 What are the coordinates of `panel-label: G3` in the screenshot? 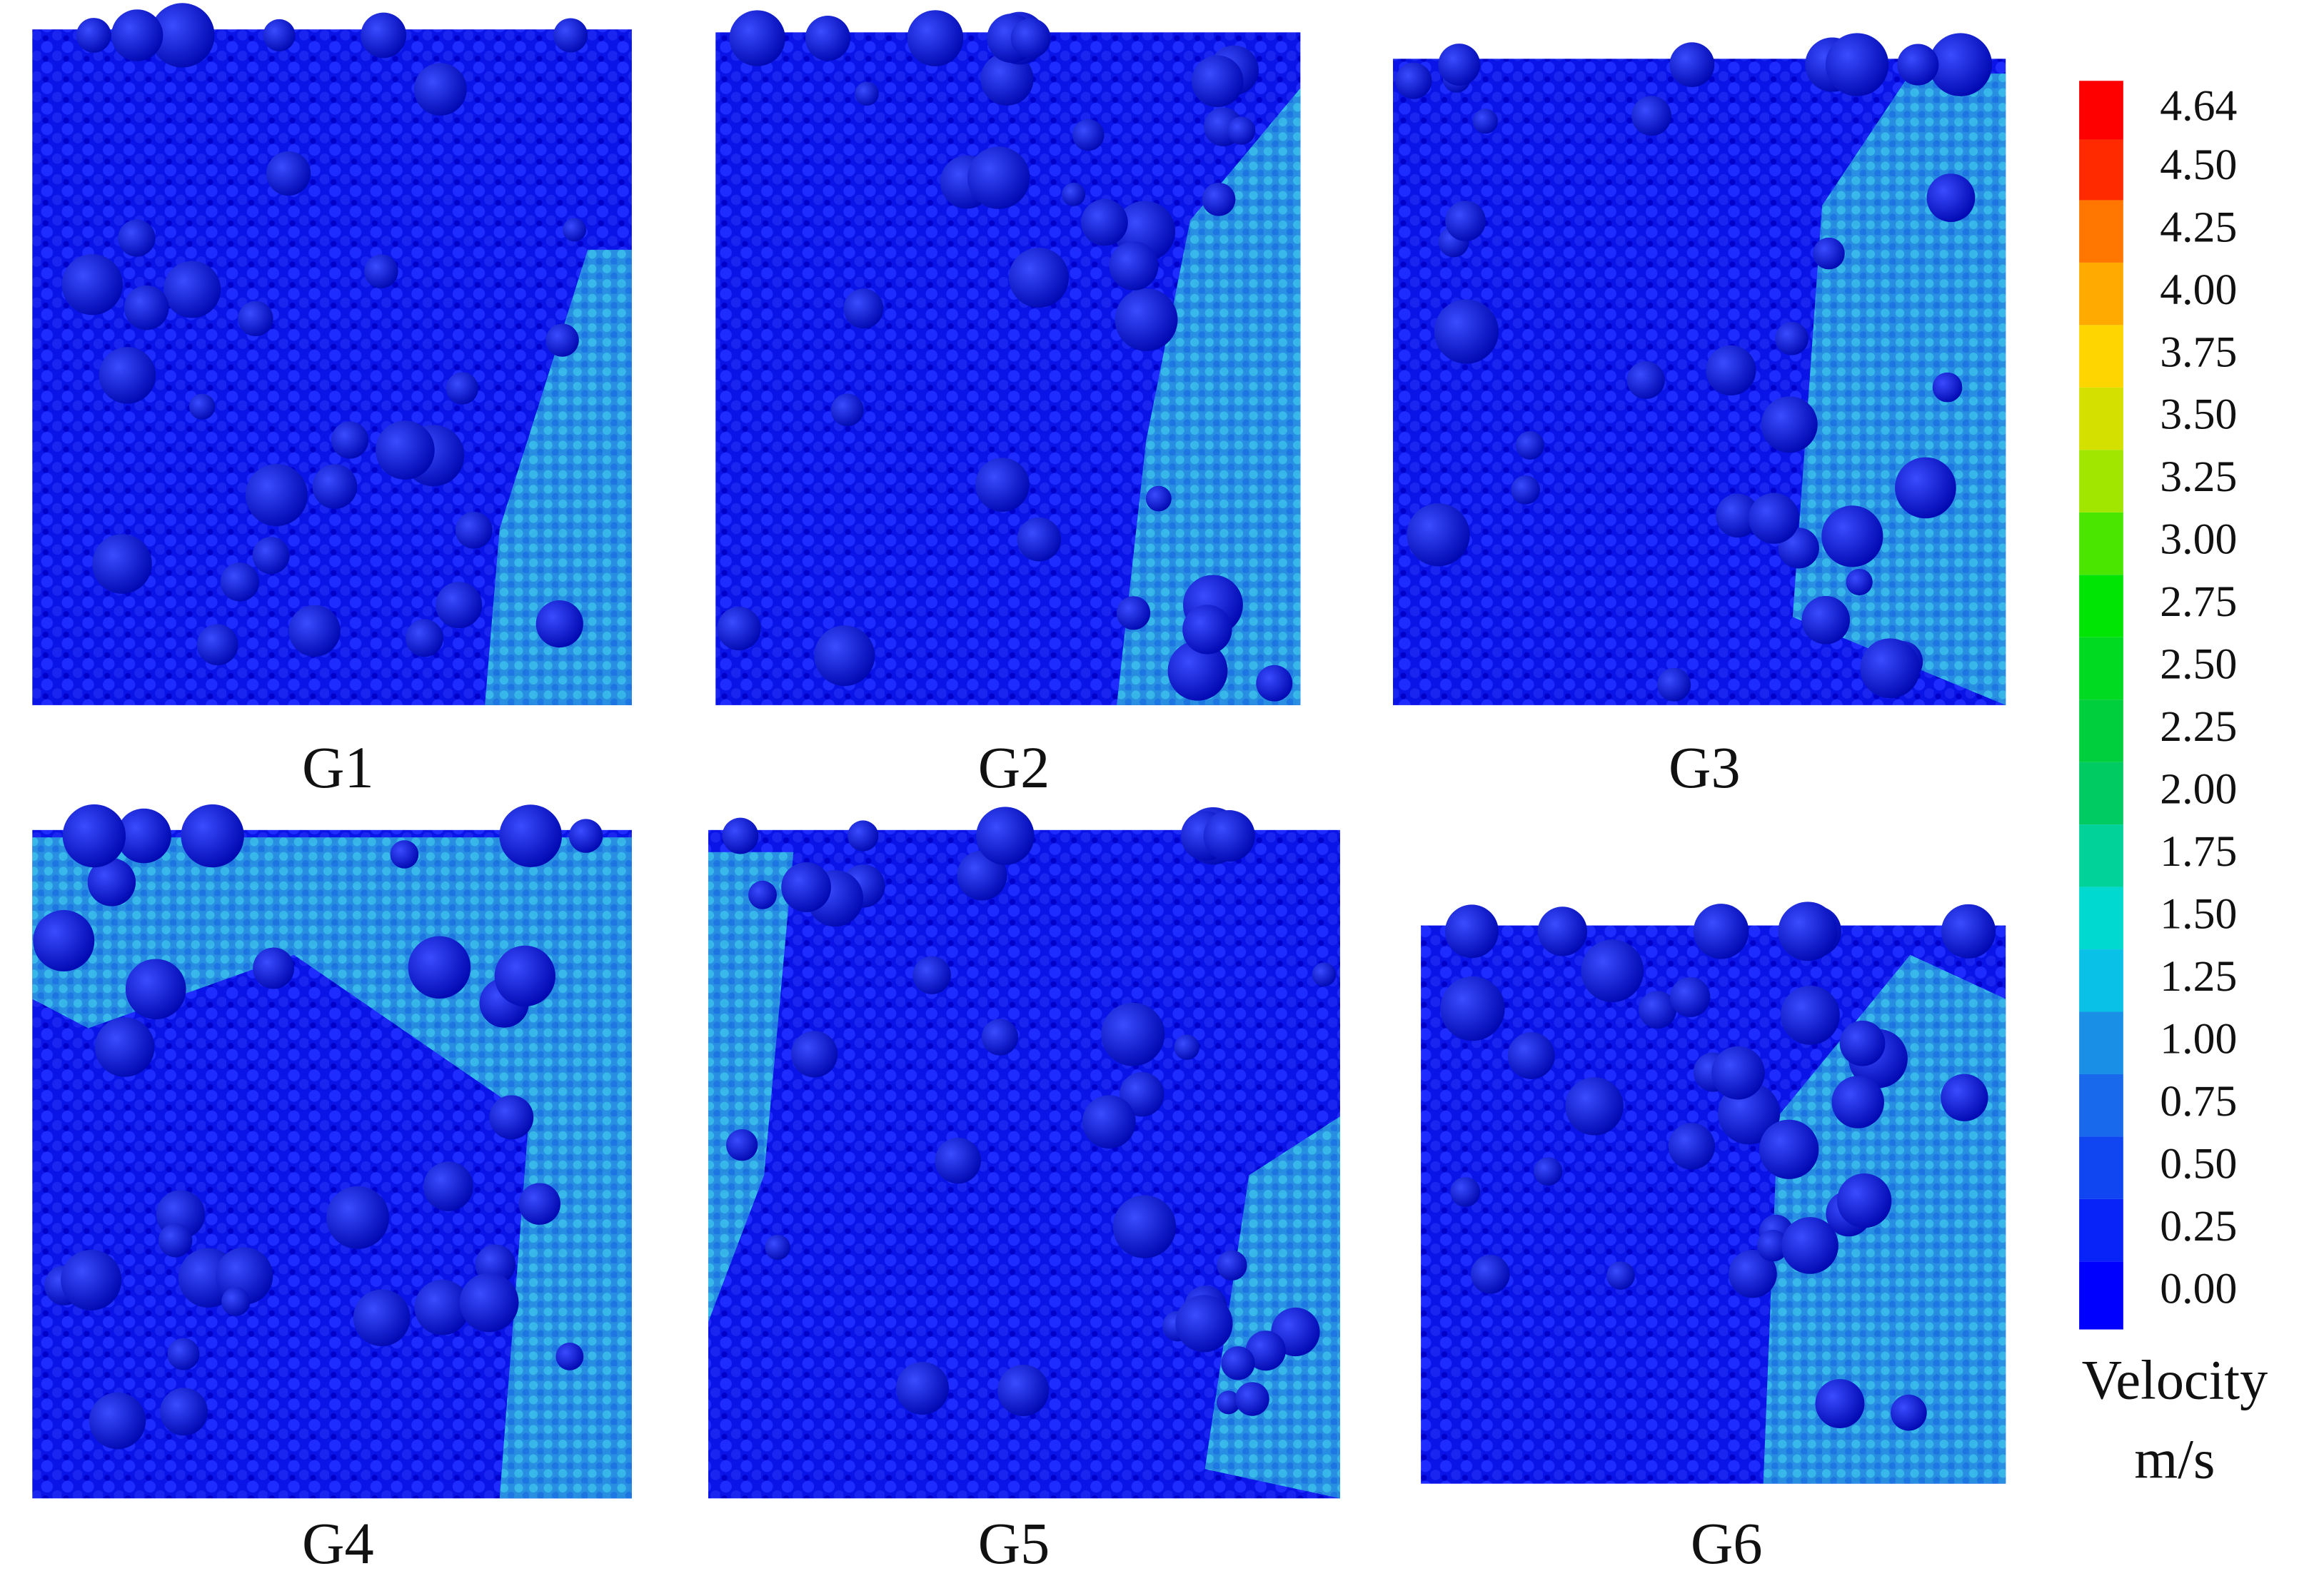 It's located at (1705, 767).